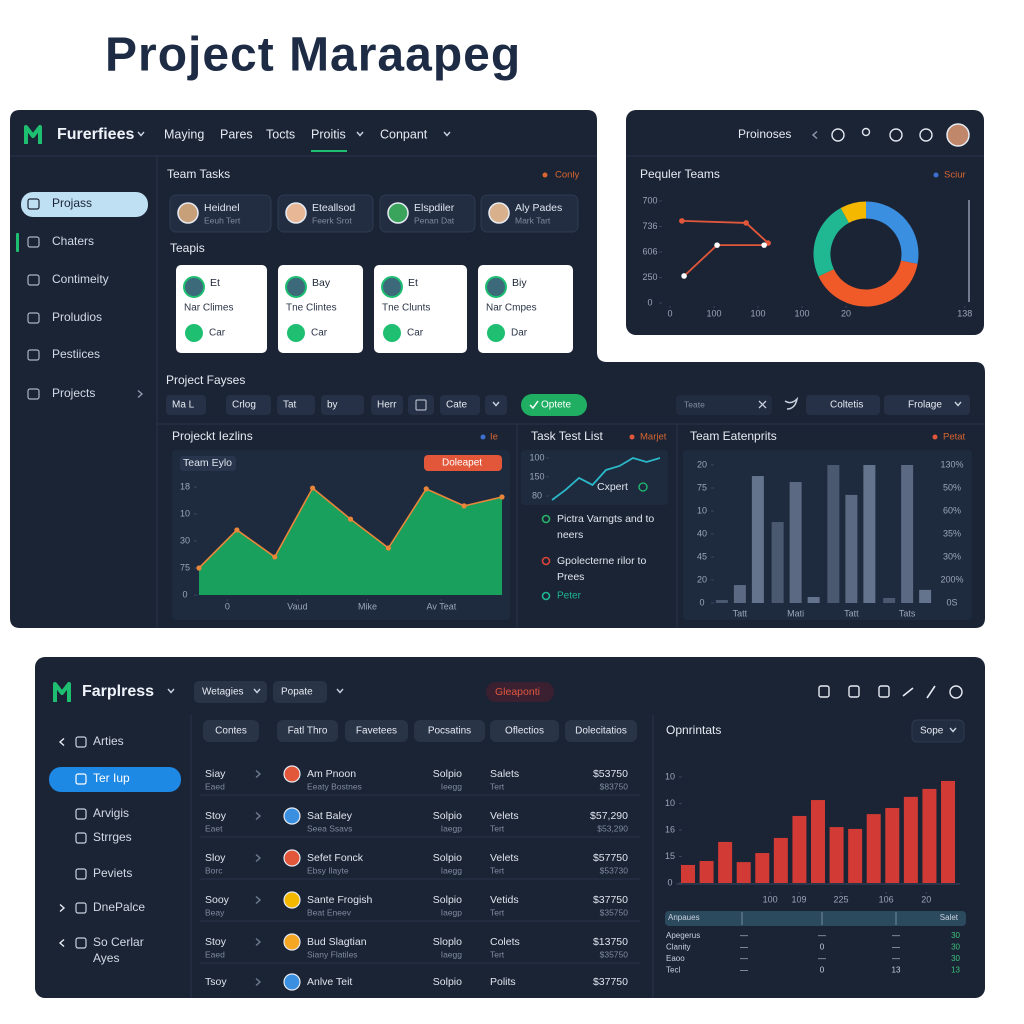 The image size is (1024, 1024). What do you see at coordinates (80, 279) in the screenshot?
I see `sidebar-item: Contimeity` at bounding box center [80, 279].